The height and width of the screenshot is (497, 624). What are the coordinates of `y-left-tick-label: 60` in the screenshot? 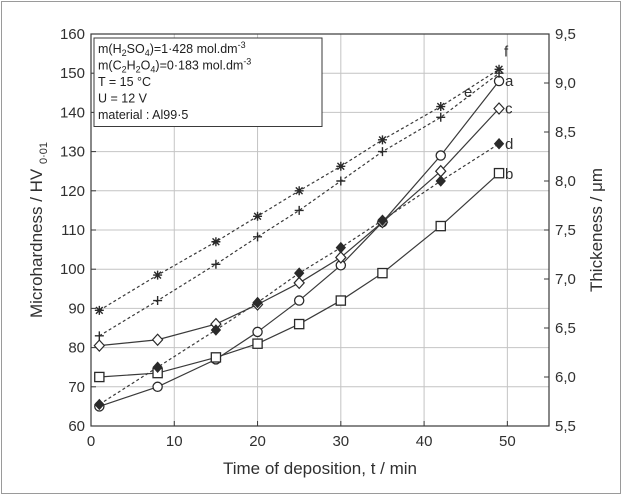 It's located at (76, 426).